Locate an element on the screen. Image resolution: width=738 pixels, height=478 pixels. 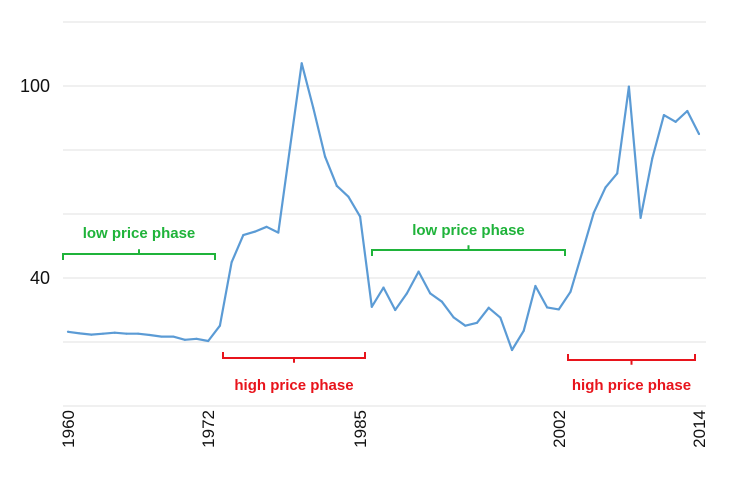
y-axis-ticks: 40 100 is located at coordinates (35, 182).